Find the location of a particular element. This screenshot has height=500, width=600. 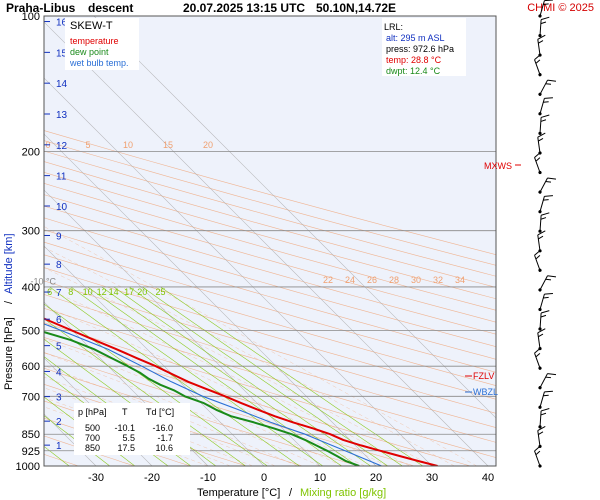

station-name: Praha-Libus is located at coordinates (41, 8).